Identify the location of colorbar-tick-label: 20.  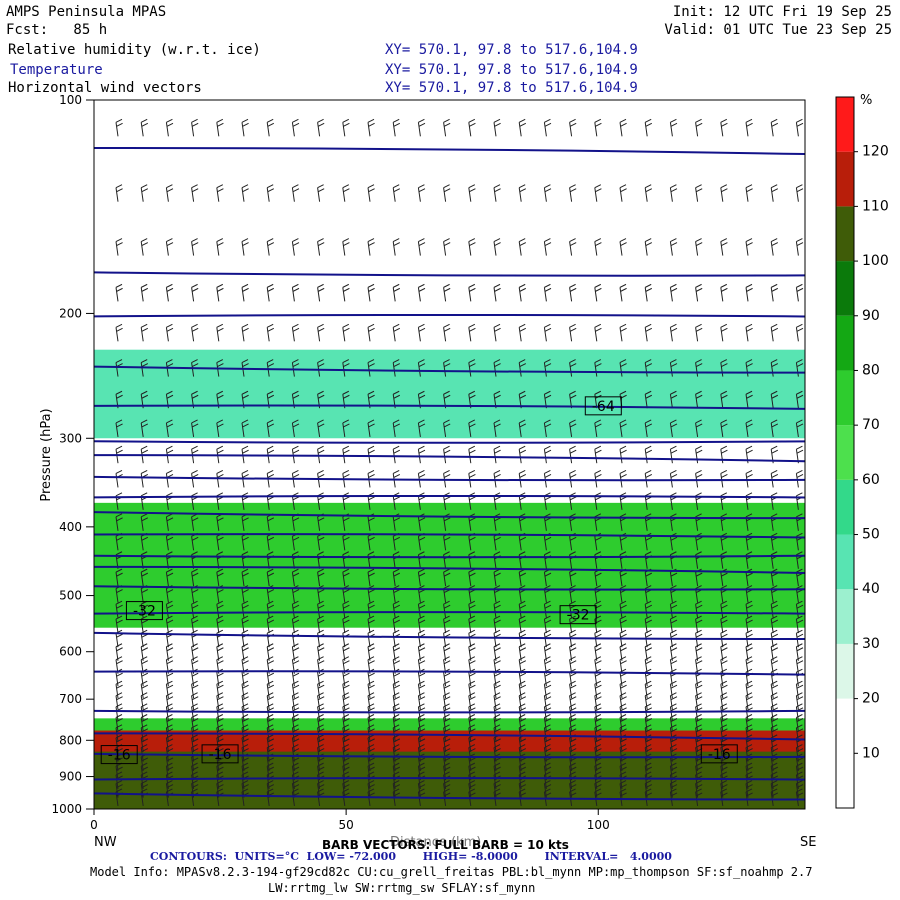
(871, 699).